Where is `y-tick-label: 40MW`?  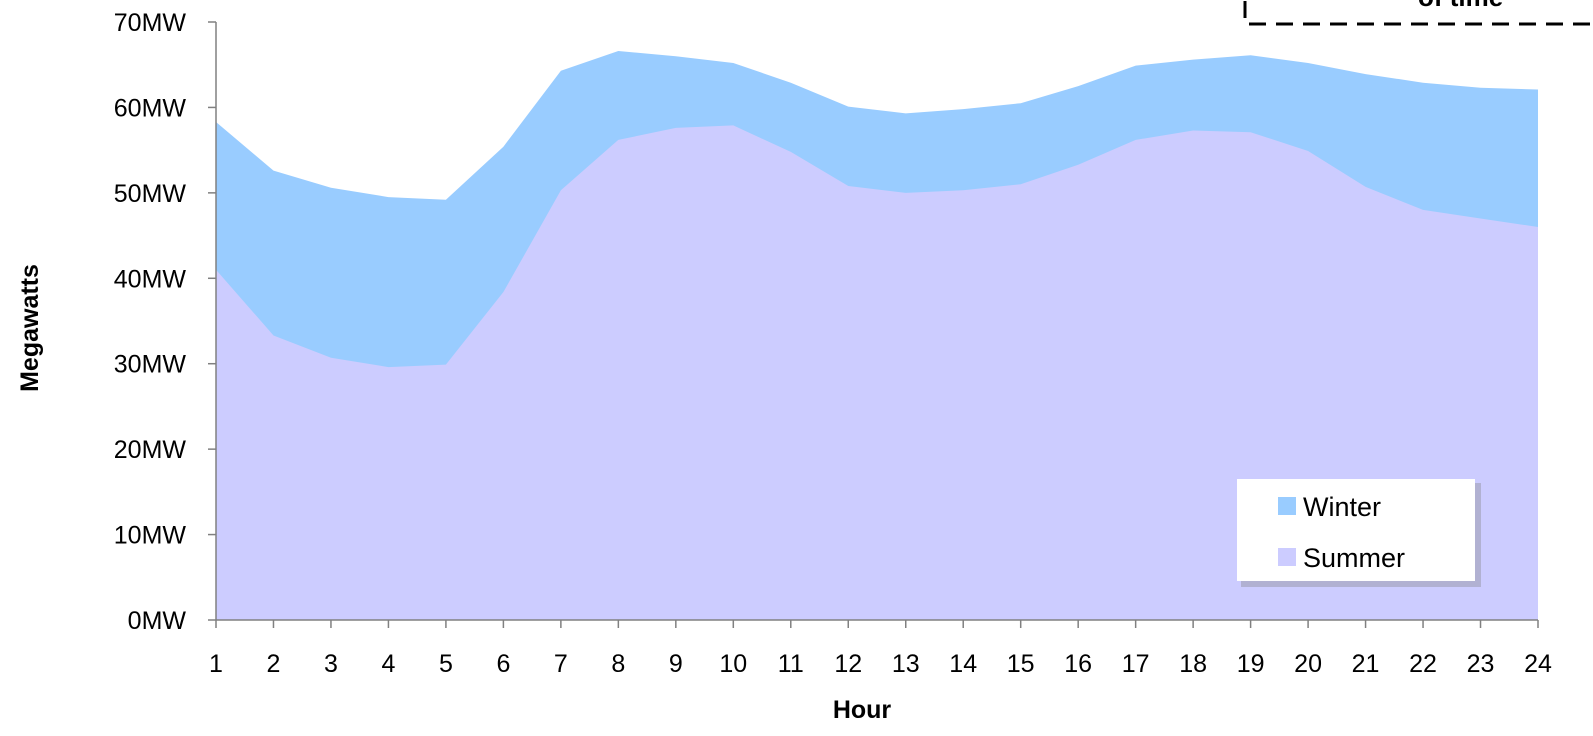
y-tick-label: 40MW is located at coordinates (150, 279).